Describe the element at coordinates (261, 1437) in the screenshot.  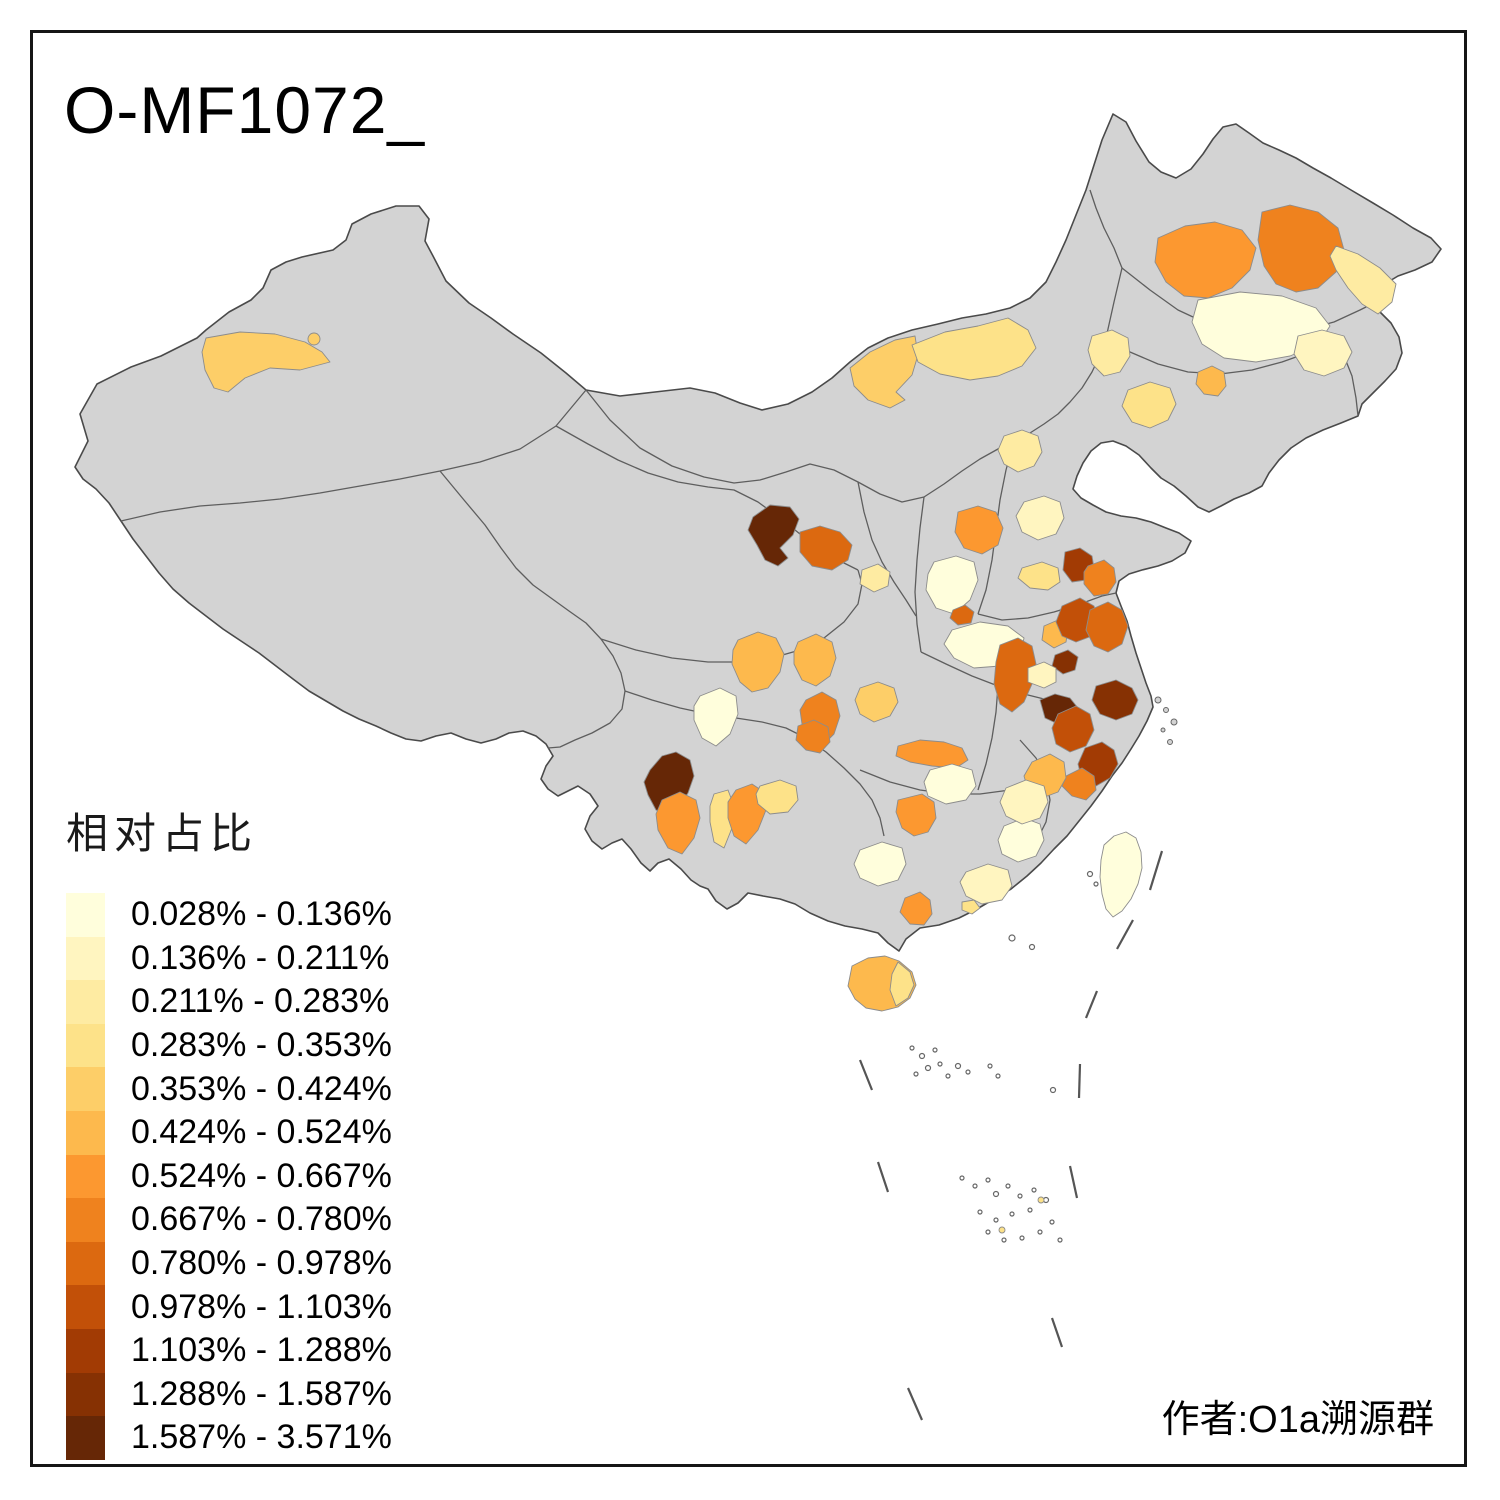
I see `legend-label: 1.587% - 3.571%` at that location.